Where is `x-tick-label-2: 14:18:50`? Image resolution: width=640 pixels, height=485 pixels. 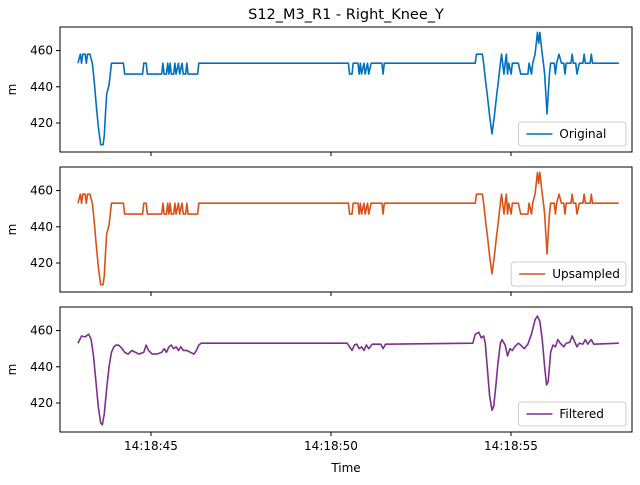 x-tick-label-2: 14:18:50 is located at coordinates (331, 446).